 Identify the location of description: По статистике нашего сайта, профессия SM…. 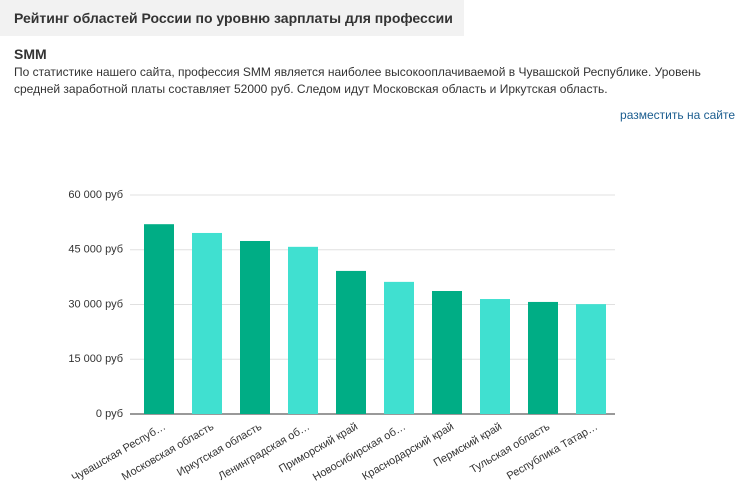
(357, 80).